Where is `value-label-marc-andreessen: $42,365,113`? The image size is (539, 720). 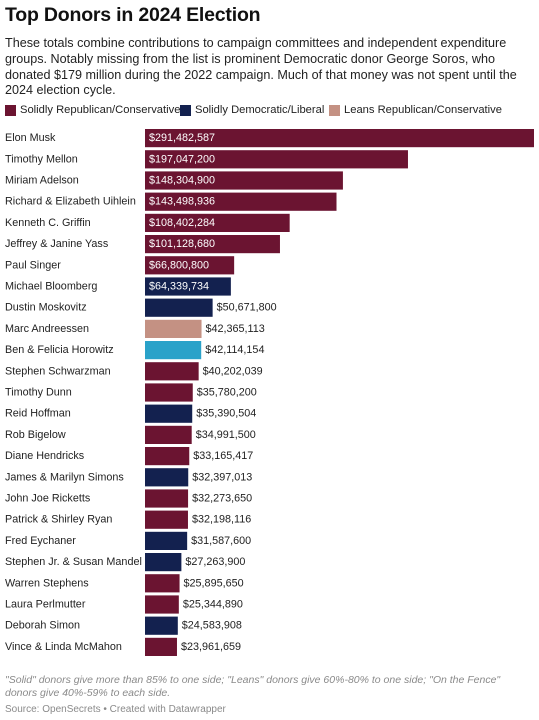 value-label-marc-andreessen: $42,365,113 is located at coordinates (235, 329).